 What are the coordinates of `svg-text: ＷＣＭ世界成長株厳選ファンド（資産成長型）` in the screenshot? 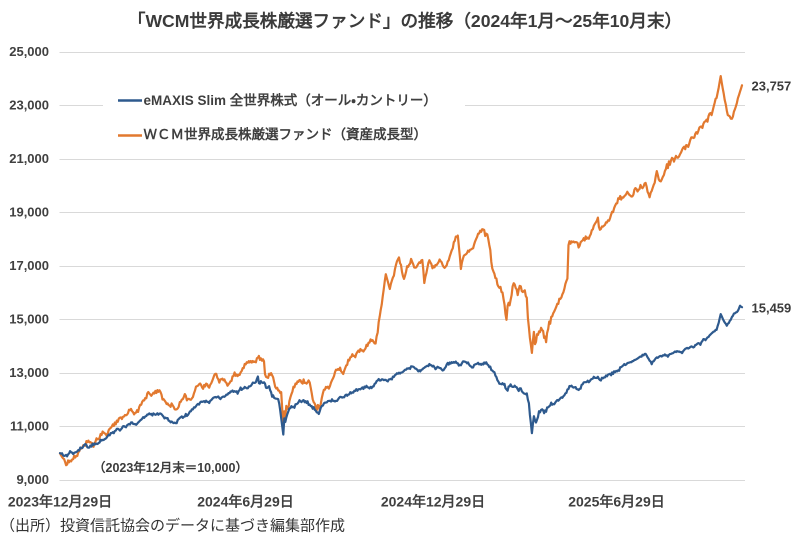 It's located at (286, 134).